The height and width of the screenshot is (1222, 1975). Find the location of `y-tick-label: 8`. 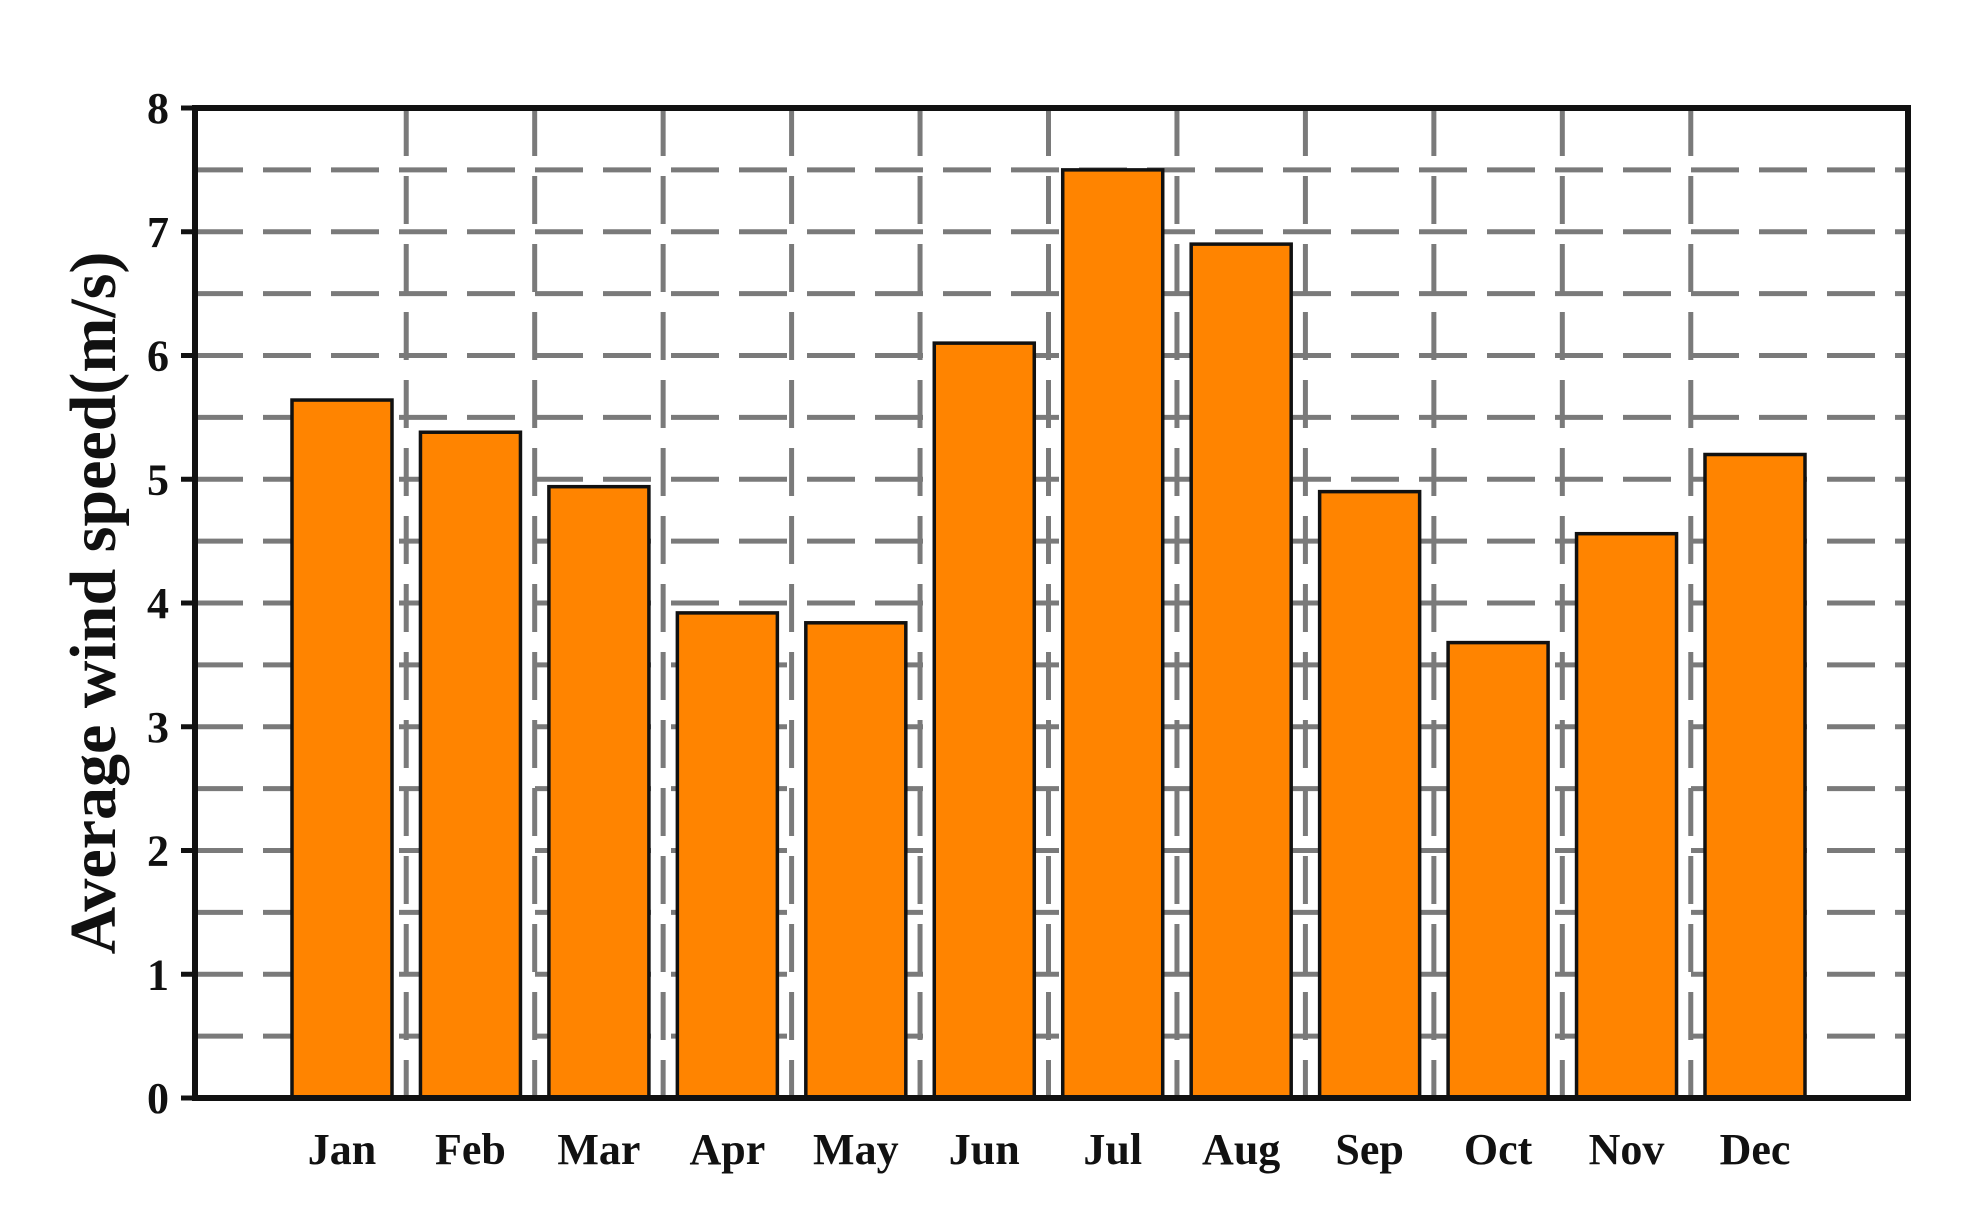

y-tick-label: 8 is located at coordinates (158, 108).